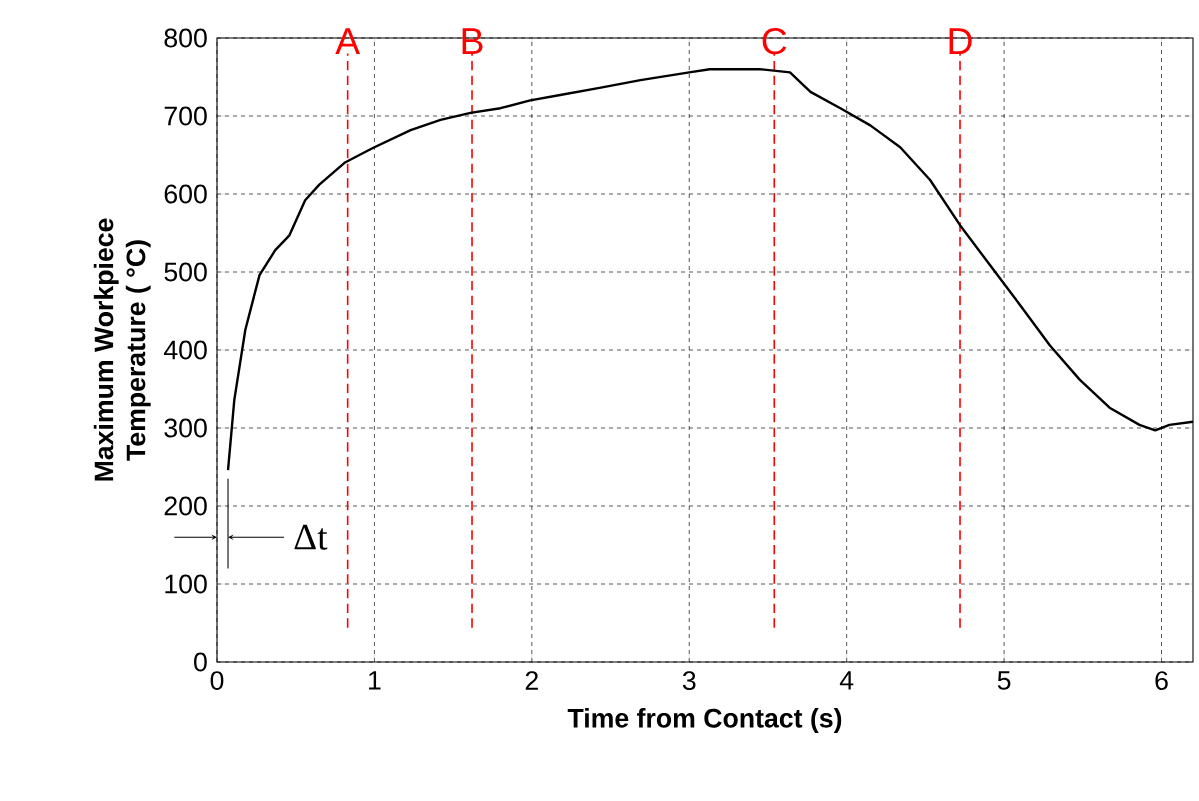  I want to click on y-tick-label: 600, so click(185, 194).